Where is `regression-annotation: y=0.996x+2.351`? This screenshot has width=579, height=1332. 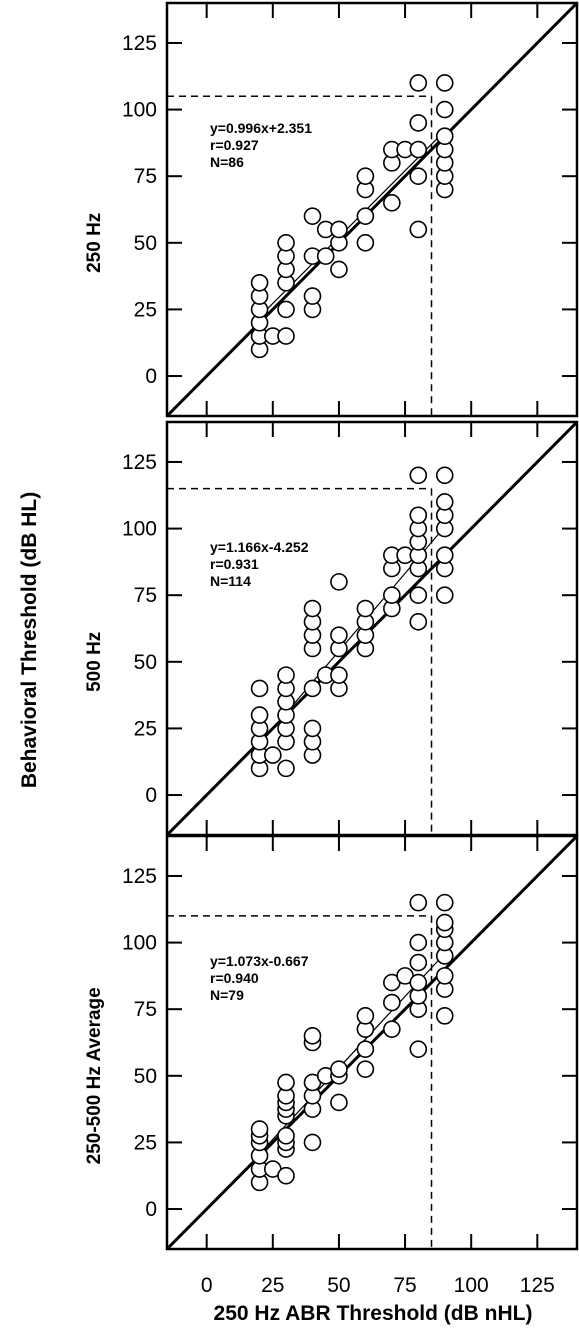 regression-annotation: y=0.996x+2.351 is located at coordinates (261, 128).